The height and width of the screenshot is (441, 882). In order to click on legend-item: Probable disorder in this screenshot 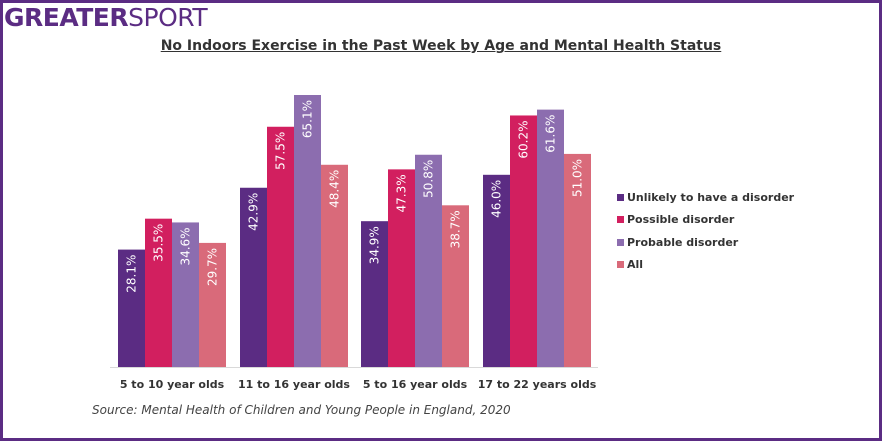, I will do `click(705, 242)`.